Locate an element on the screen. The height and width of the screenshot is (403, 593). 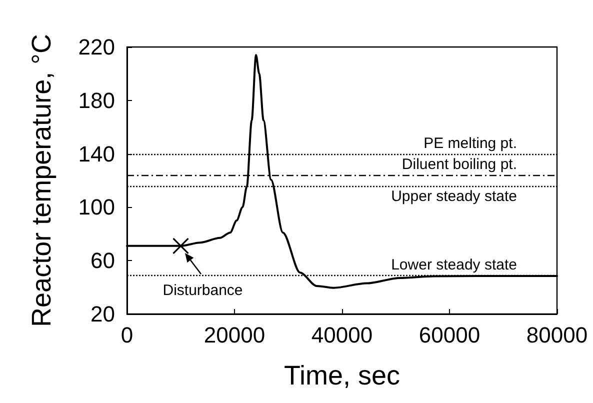
x-axis-title: Time, sec is located at coordinates (342, 375).